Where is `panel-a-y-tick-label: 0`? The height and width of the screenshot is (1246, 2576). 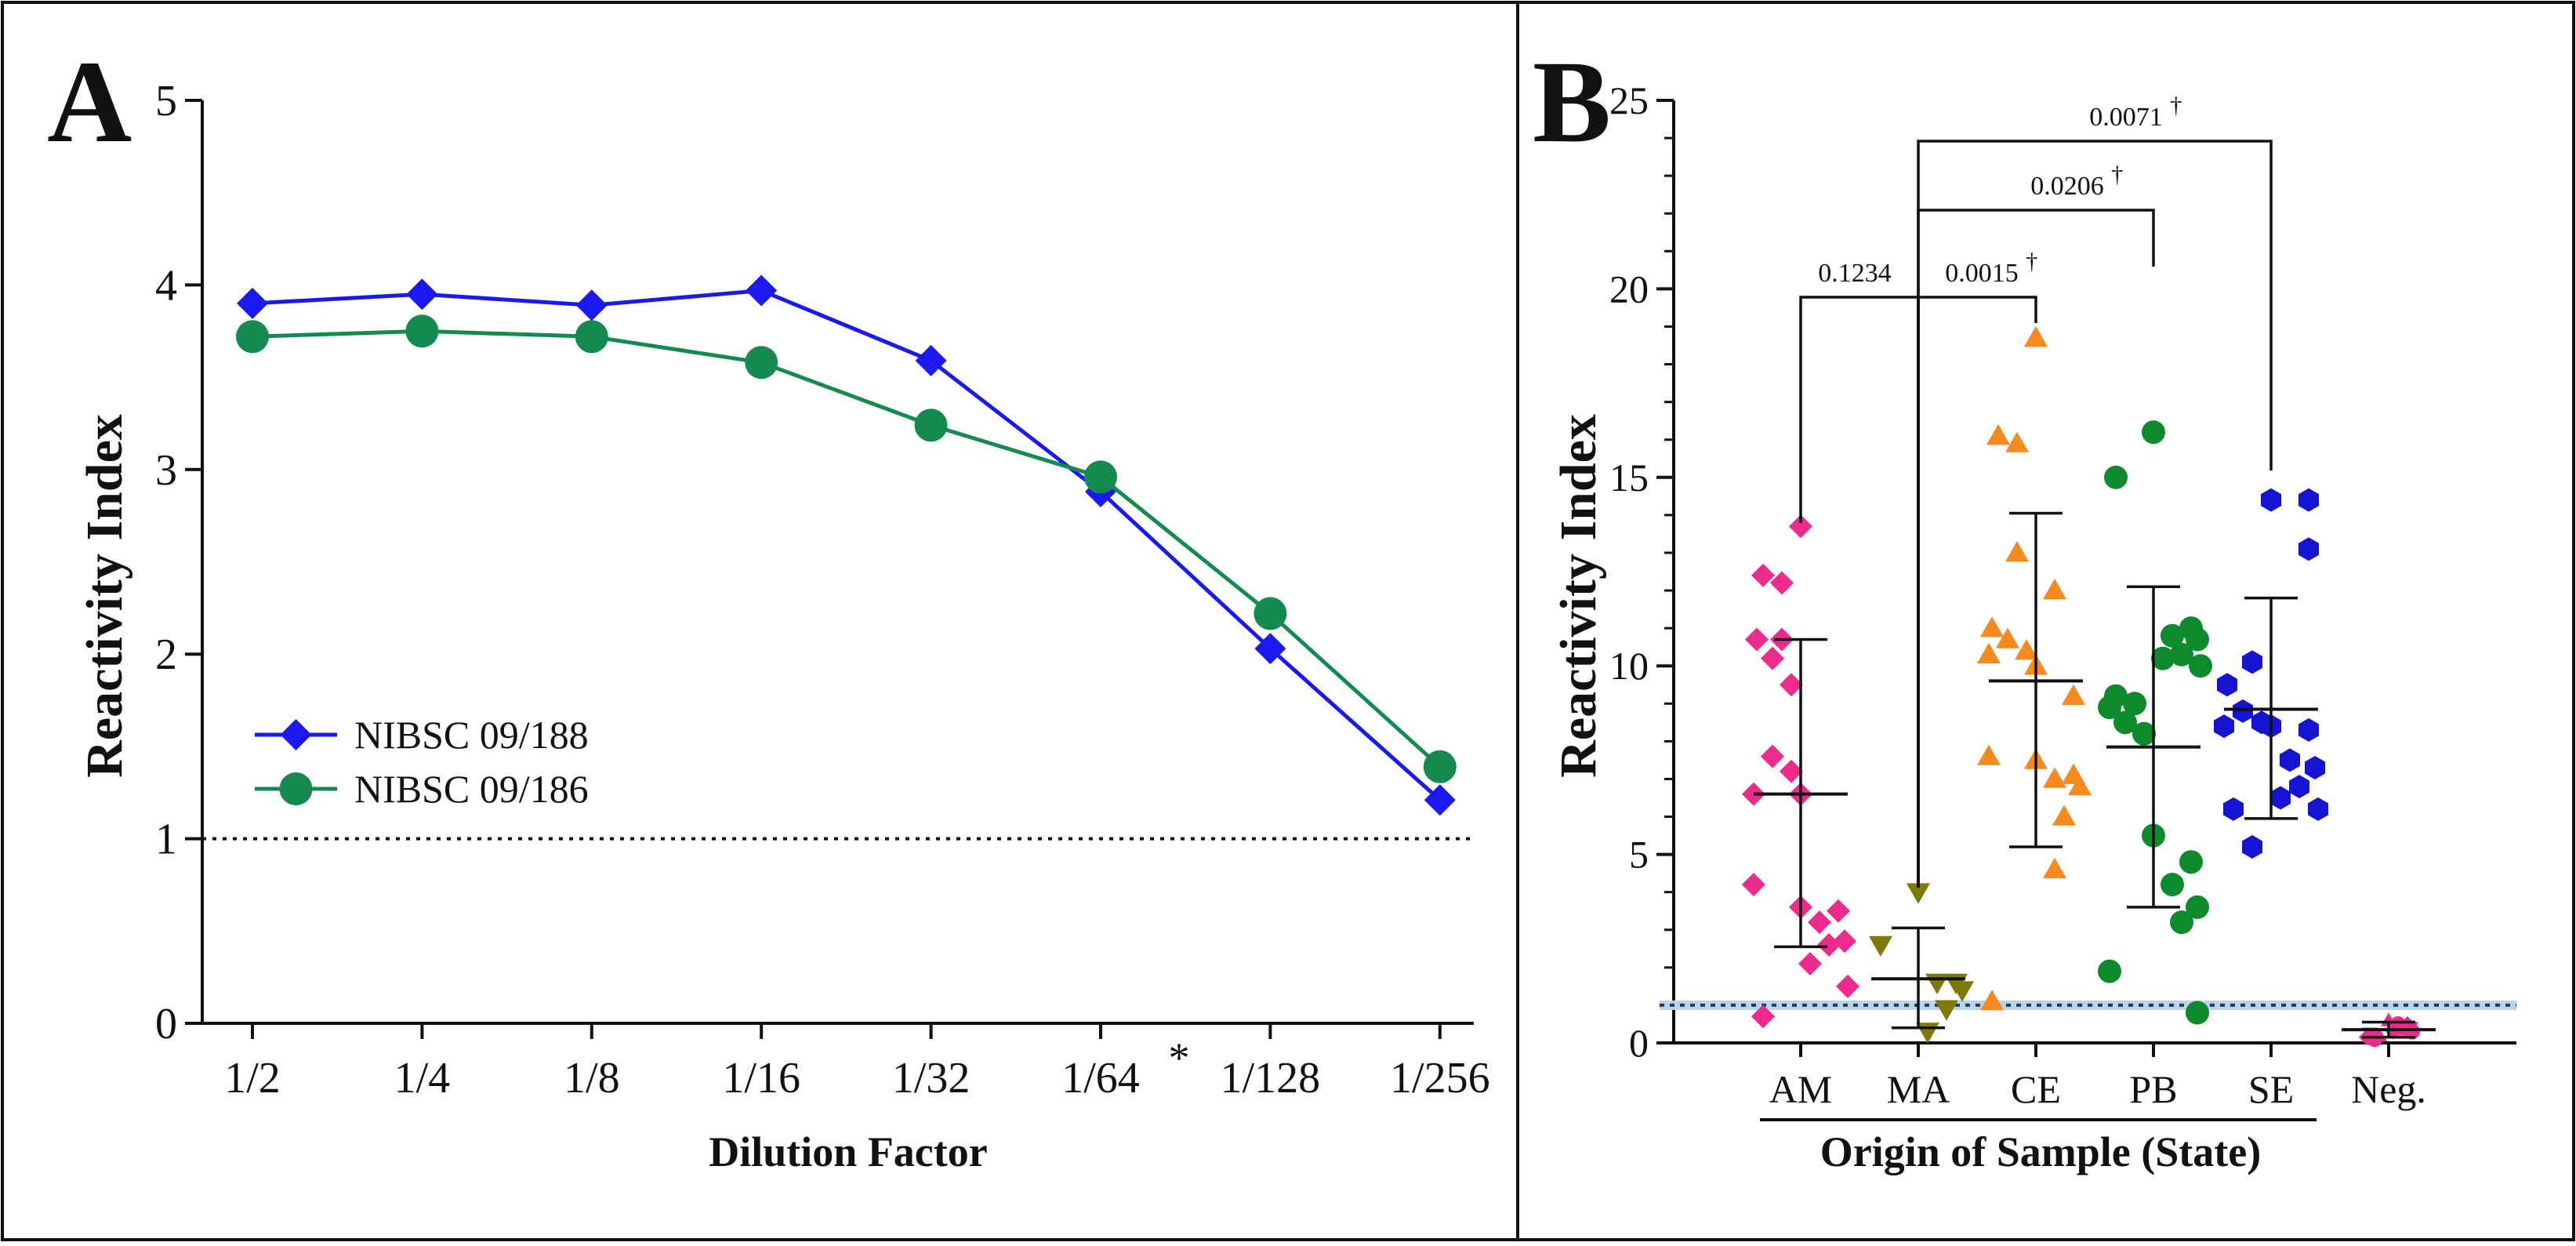
panel-a-y-tick-label: 0 is located at coordinates (166, 1024).